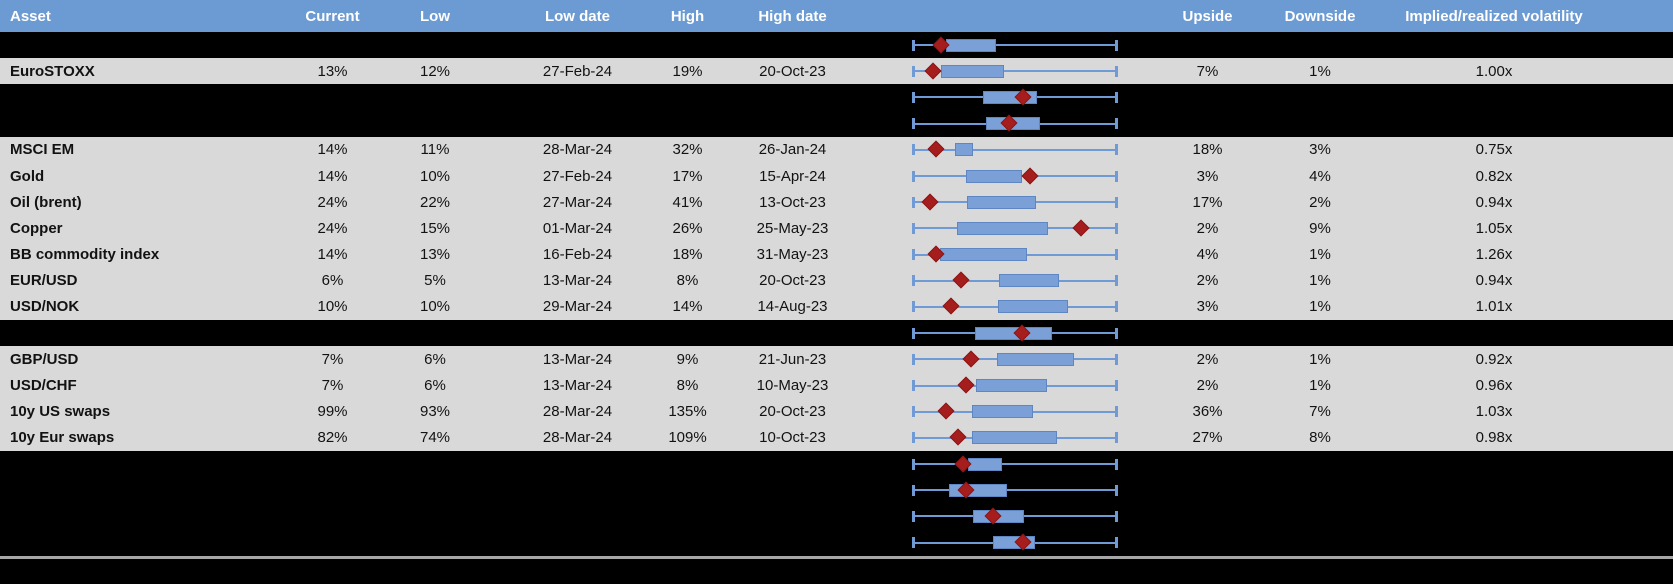 The width and height of the screenshot is (1673, 584). What do you see at coordinates (792, 438) in the screenshot?
I see `cell-high-date: 10-Oct-23` at bounding box center [792, 438].